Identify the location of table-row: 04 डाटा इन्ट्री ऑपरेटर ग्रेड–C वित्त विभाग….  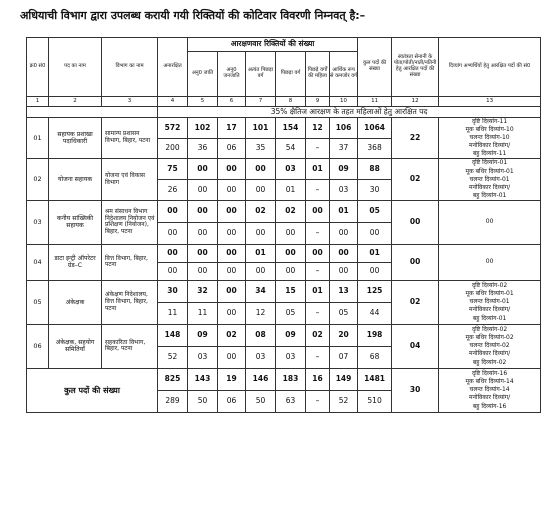
(284, 262).